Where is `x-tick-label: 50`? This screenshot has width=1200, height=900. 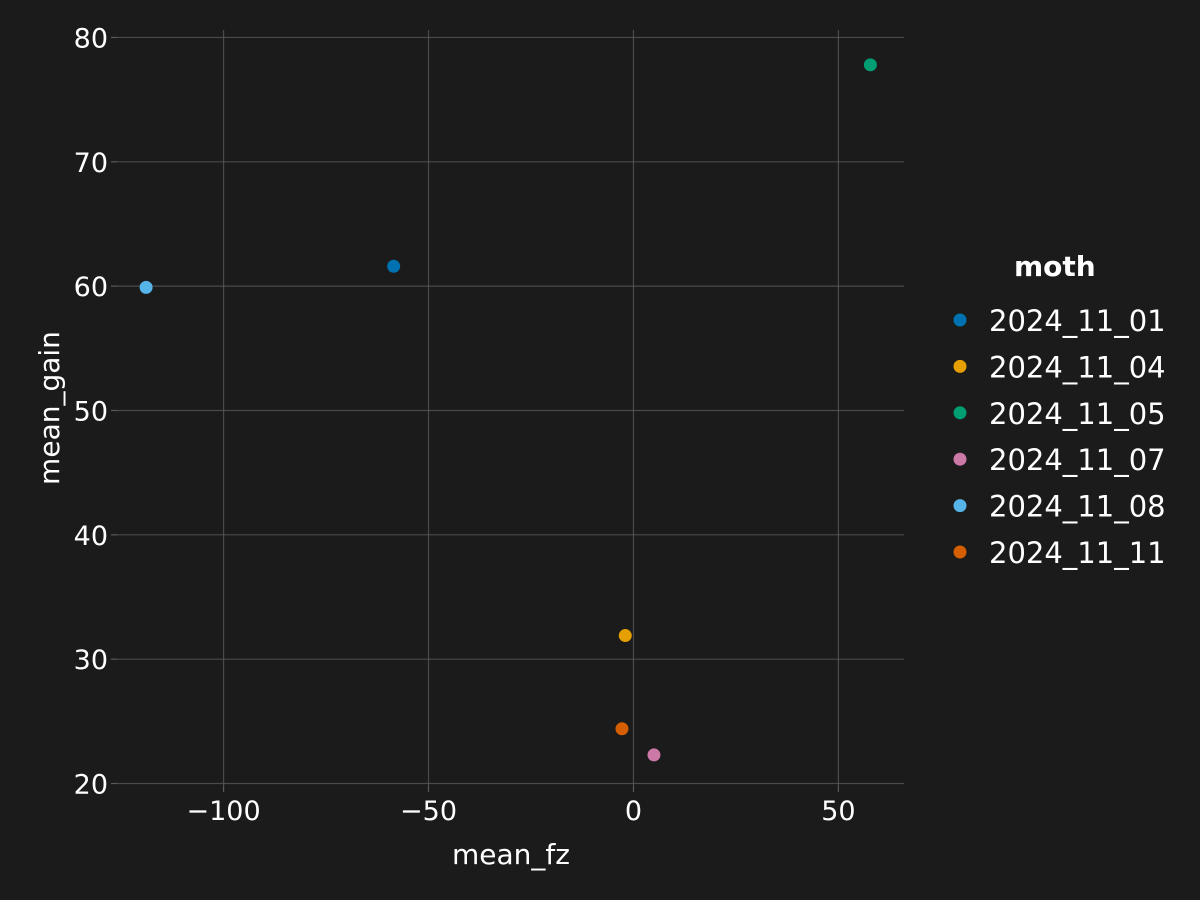
x-tick-label: 50 is located at coordinates (838, 811).